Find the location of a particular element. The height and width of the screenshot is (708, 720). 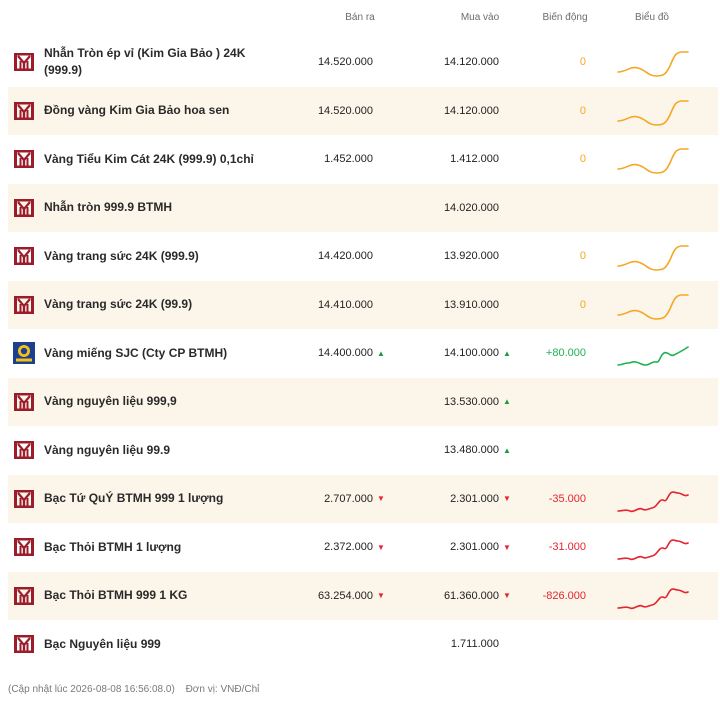

table-row: Bạc Nguyên liệu 999 1.711.000 is located at coordinates (360, 644).